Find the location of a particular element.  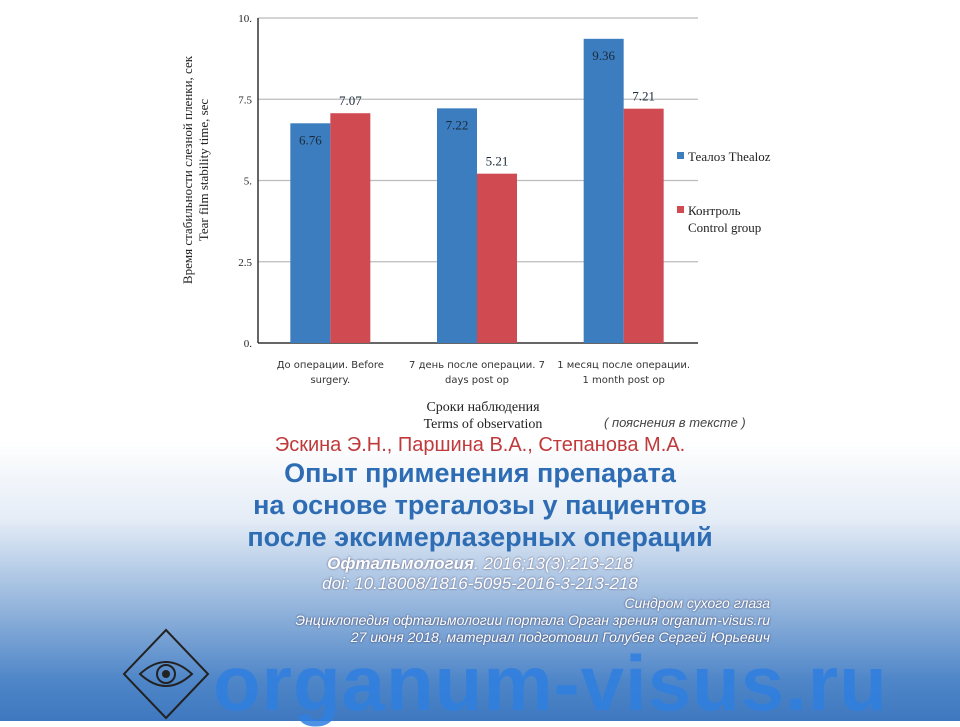

y-tick-label: 7.5 is located at coordinates (245, 100).